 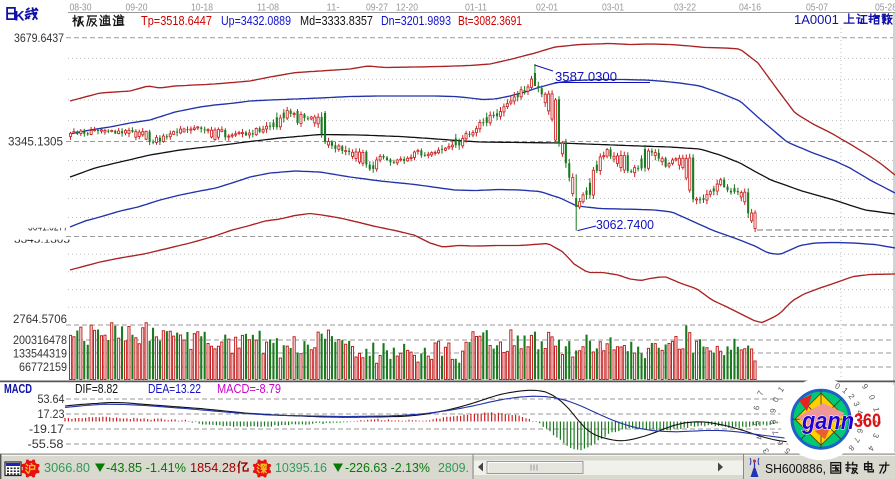 What do you see at coordinates (137, 8) in the screenshot?
I see `svg-text: 09-20` at bounding box center [137, 8].